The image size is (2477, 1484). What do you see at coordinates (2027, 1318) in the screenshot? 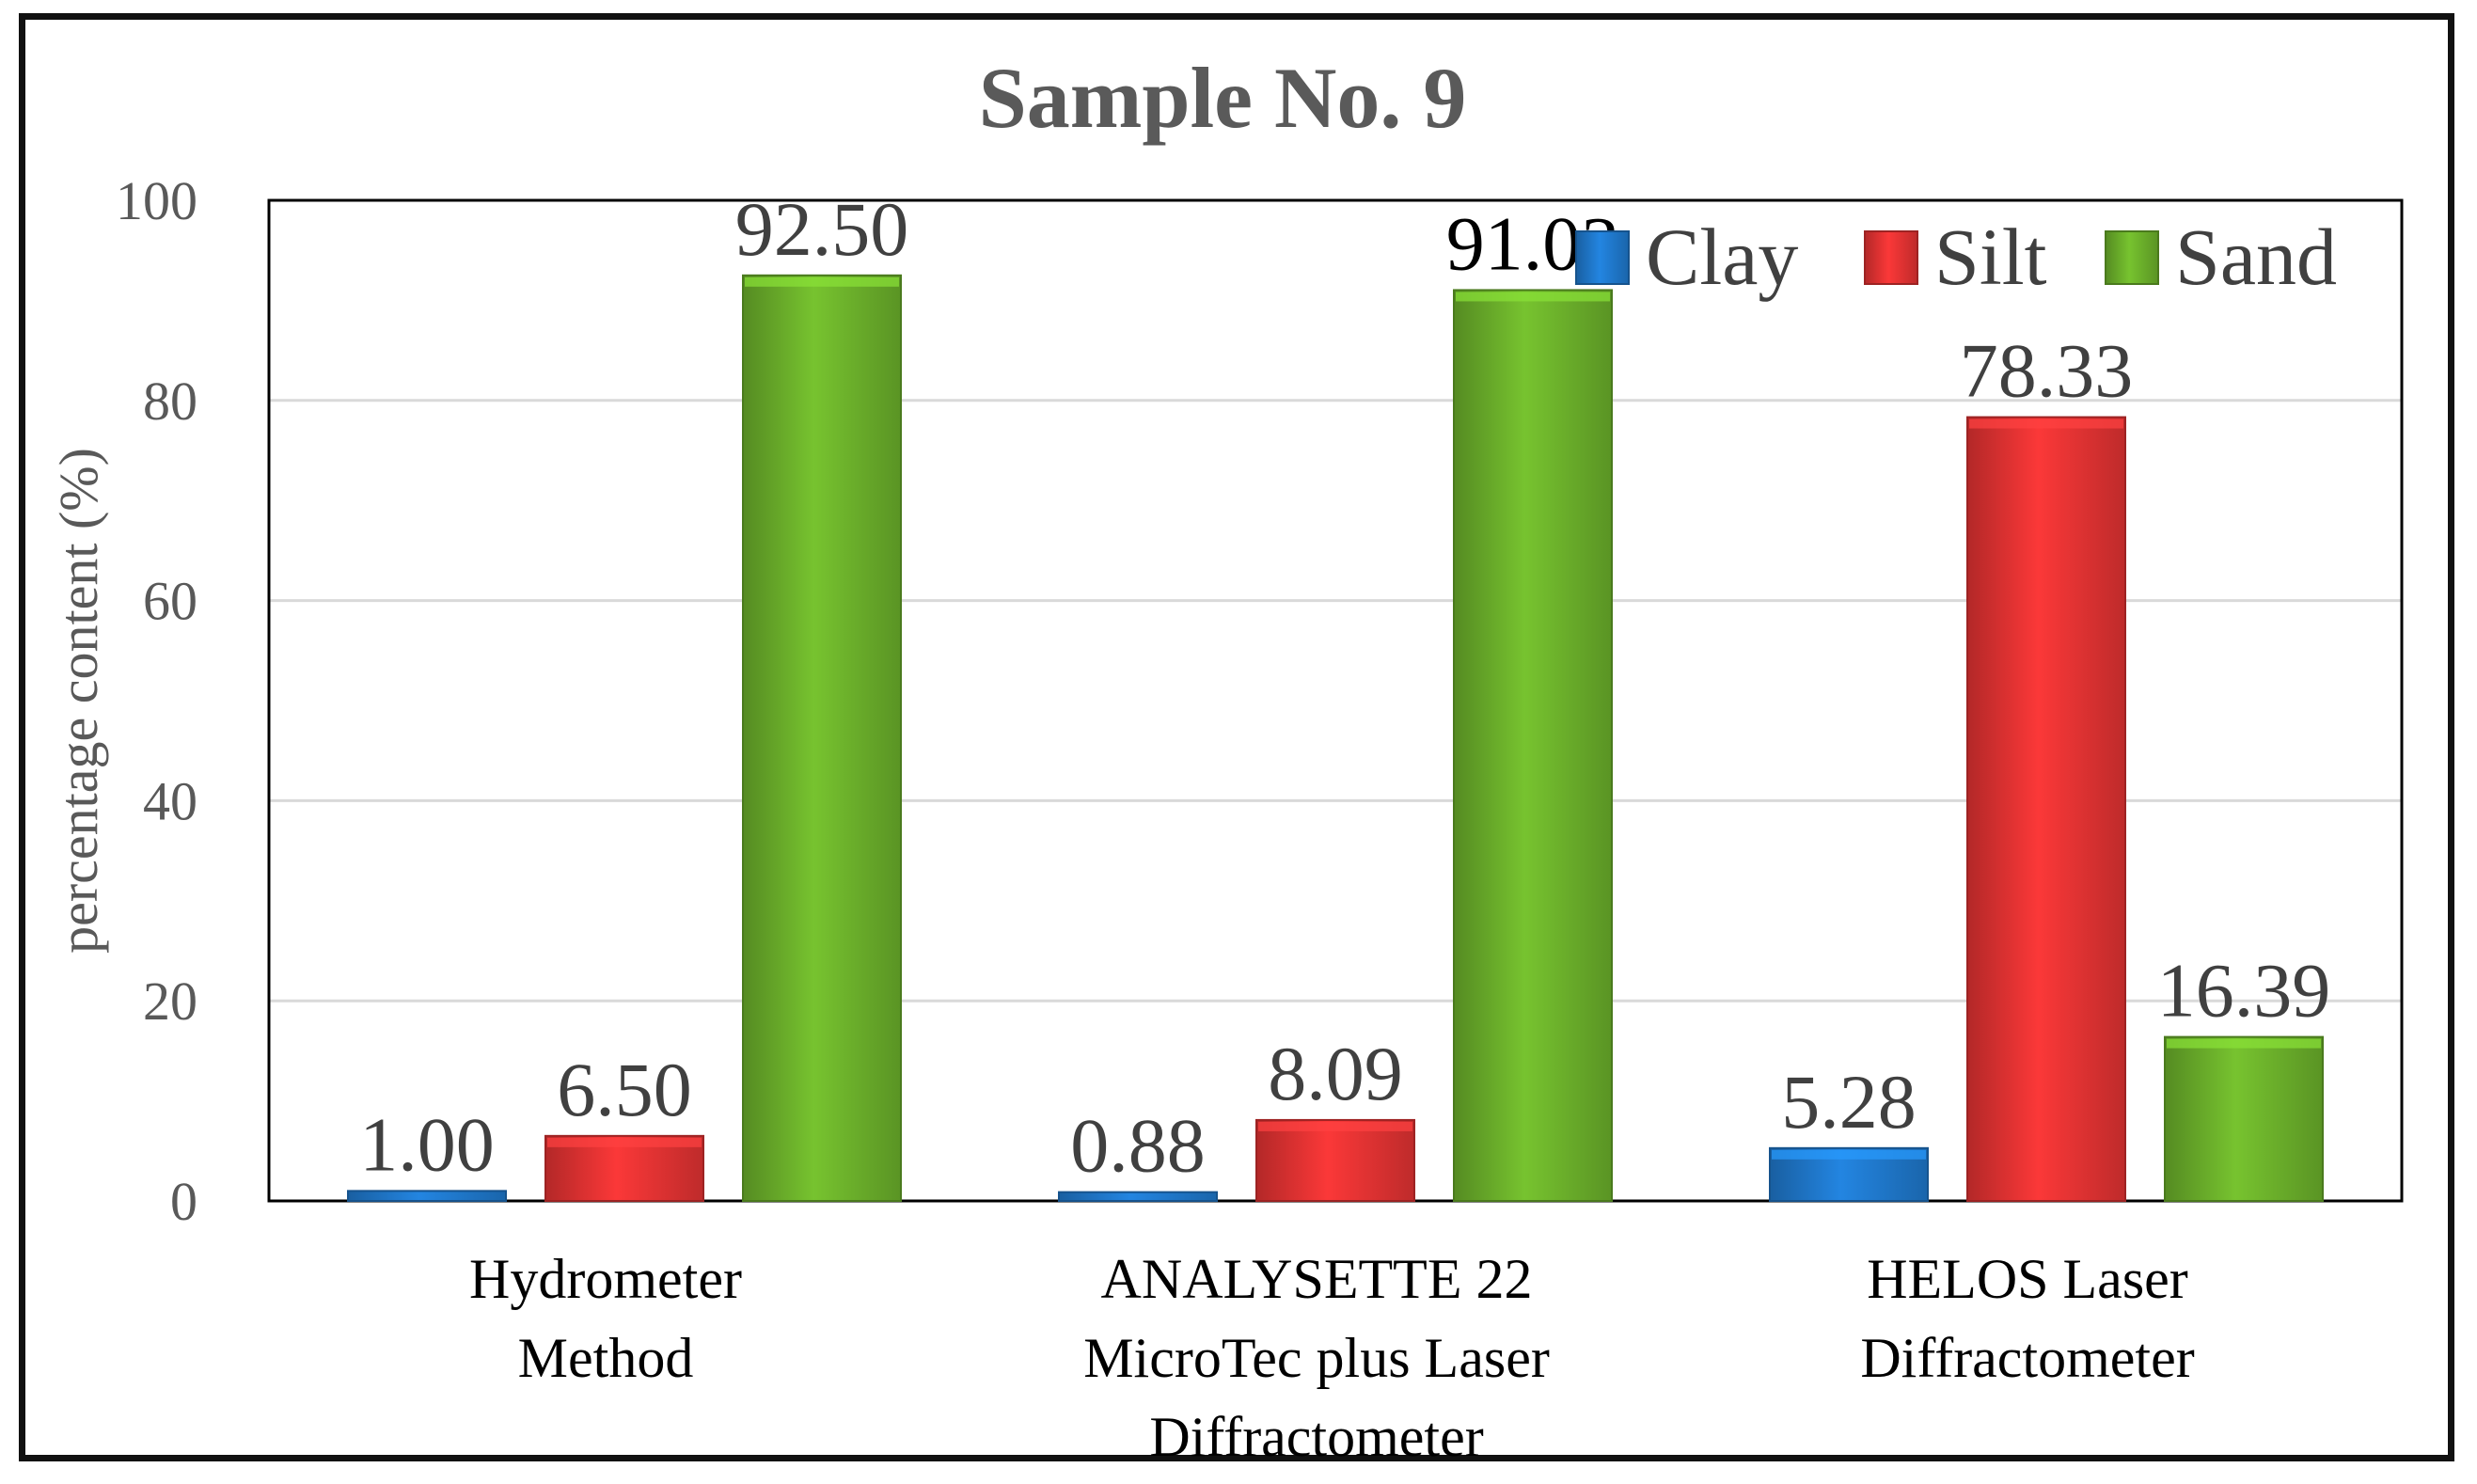
I see `category-label: HELOS Laser Diffractometer` at bounding box center [2027, 1318].